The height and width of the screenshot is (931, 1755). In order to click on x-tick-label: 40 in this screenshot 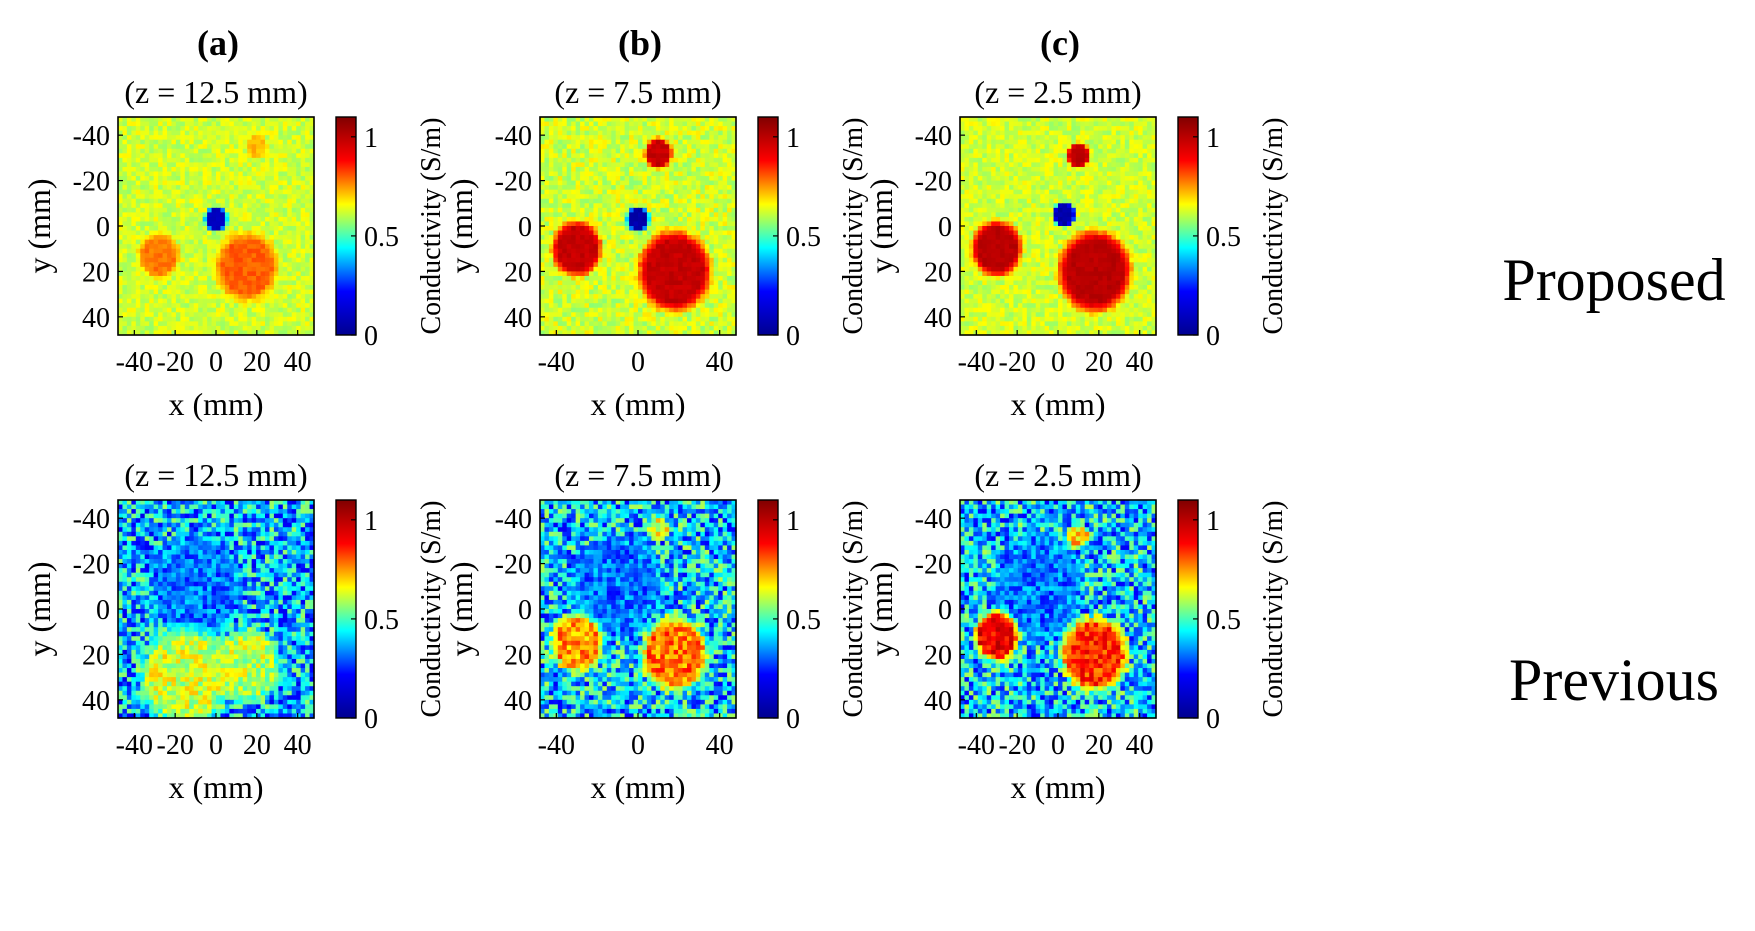, I will do `click(720, 362)`.